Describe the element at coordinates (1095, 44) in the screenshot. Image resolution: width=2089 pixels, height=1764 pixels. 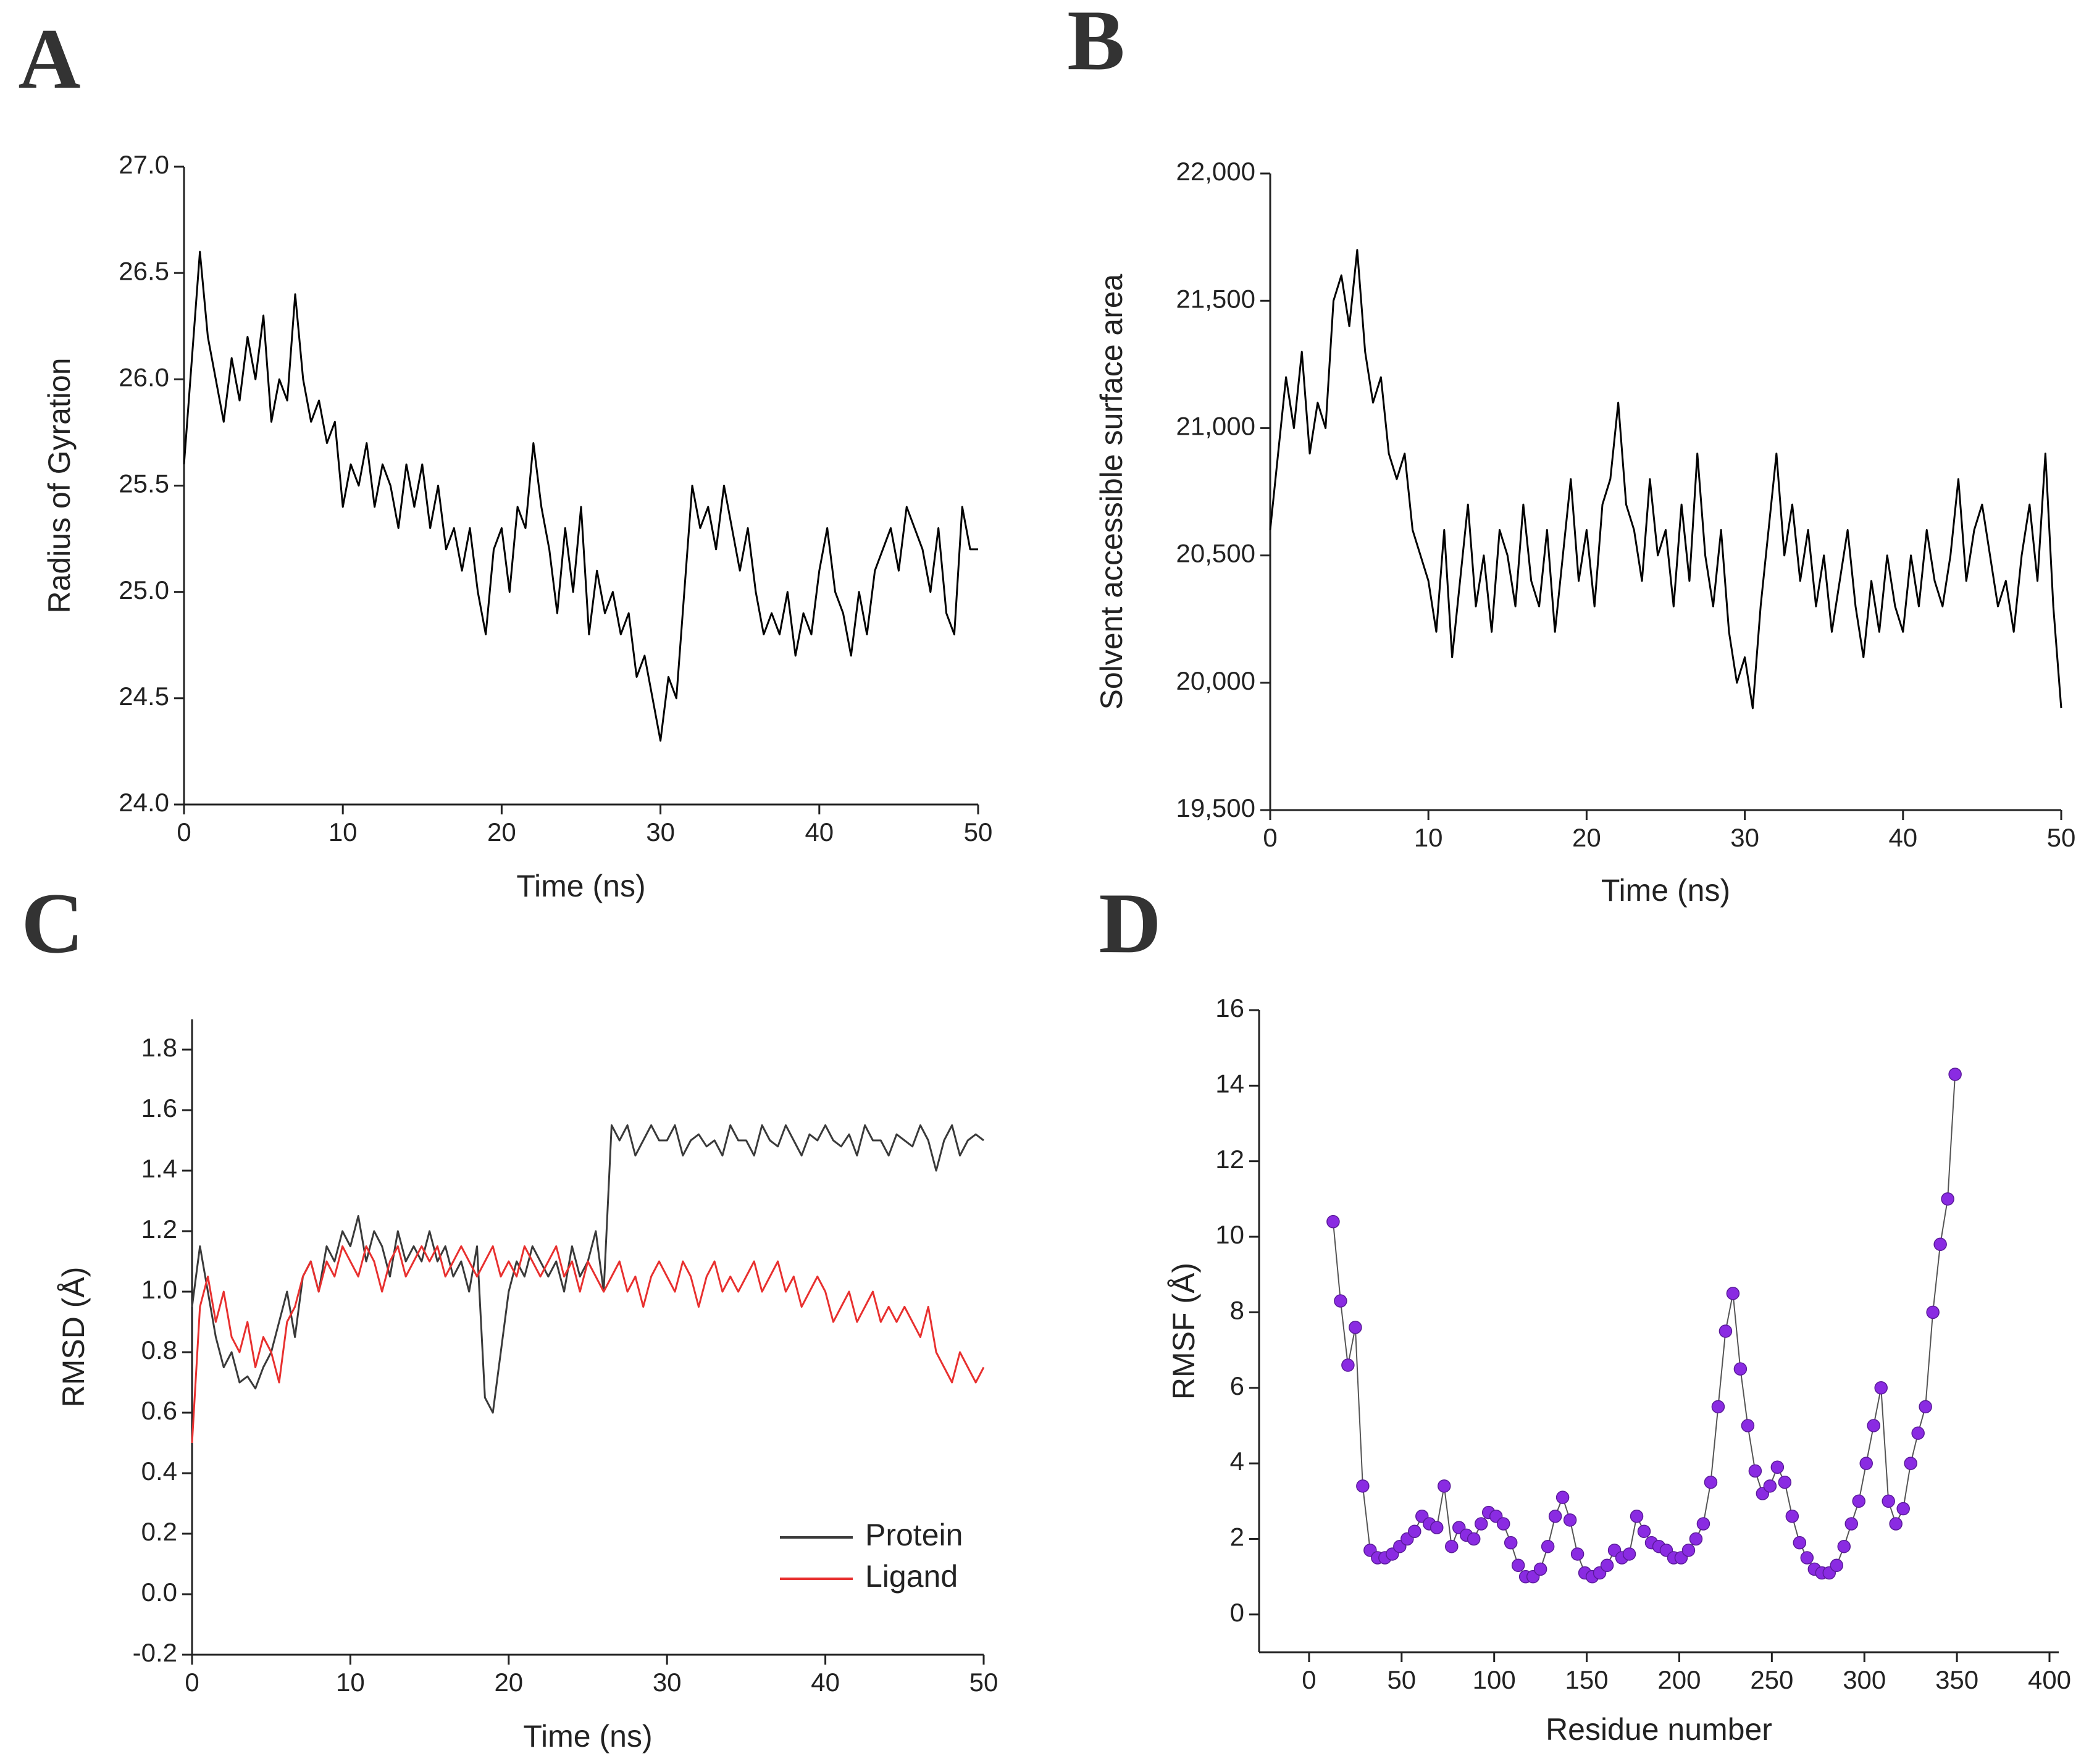
I see `panel-label: B` at that location.